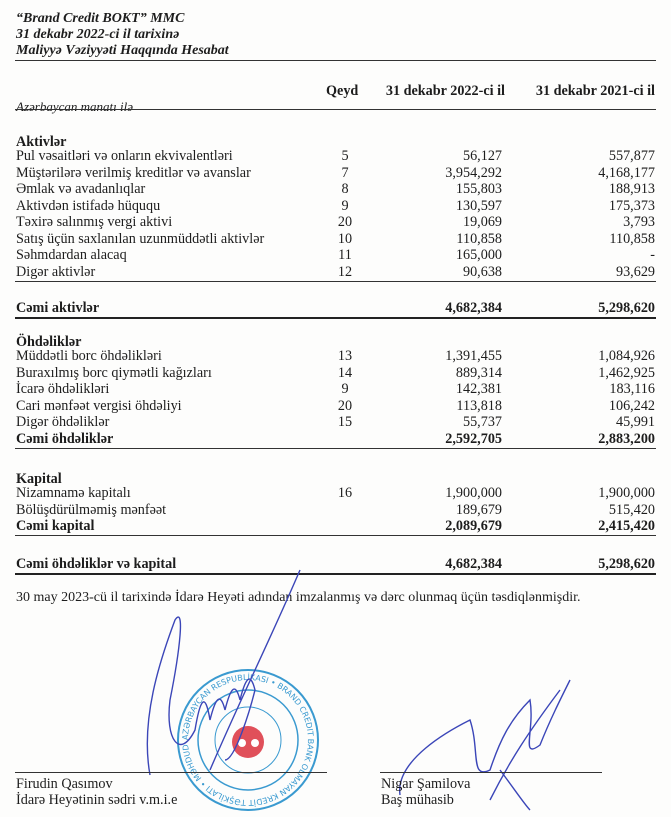 The height and width of the screenshot is (817, 671). Describe the element at coordinates (335, 439) in the screenshot. I see `total-row: Cəmi öhdəliklər 2,592,705 2,883,200` at that location.